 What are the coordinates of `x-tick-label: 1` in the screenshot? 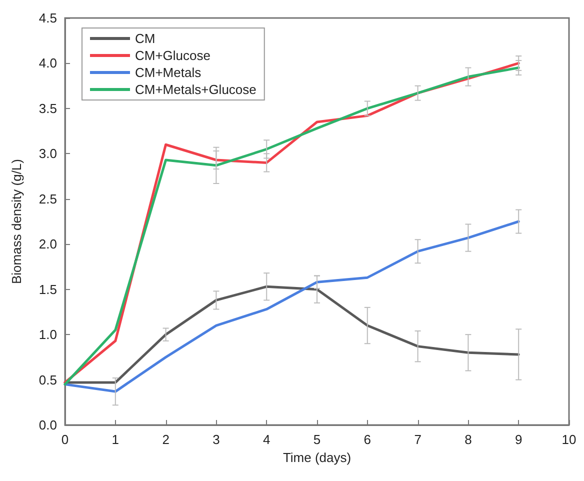 It's located at (116, 439).